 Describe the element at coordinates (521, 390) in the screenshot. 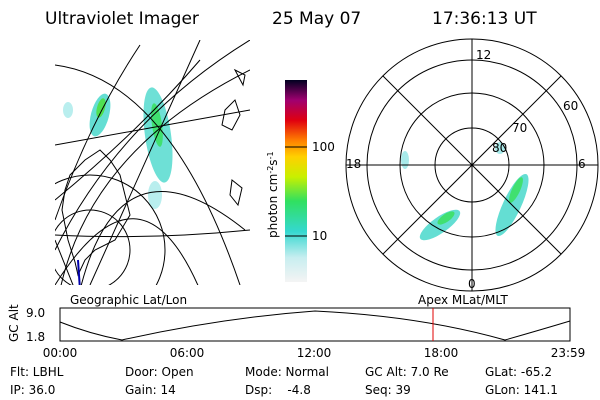

I see `status-field: GLon: 141.1` at that location.